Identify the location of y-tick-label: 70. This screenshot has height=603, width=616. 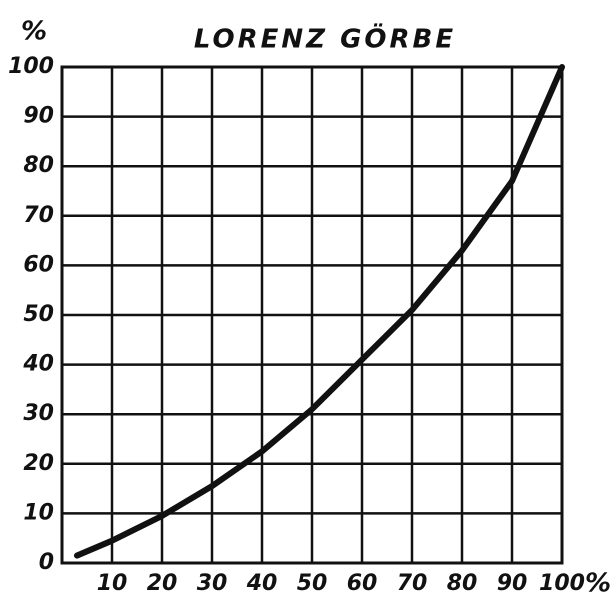
(38, 215).